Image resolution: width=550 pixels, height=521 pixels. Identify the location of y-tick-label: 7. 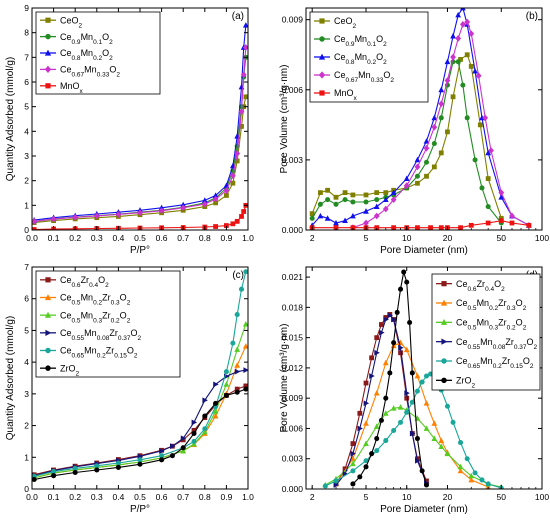
(26, 267).